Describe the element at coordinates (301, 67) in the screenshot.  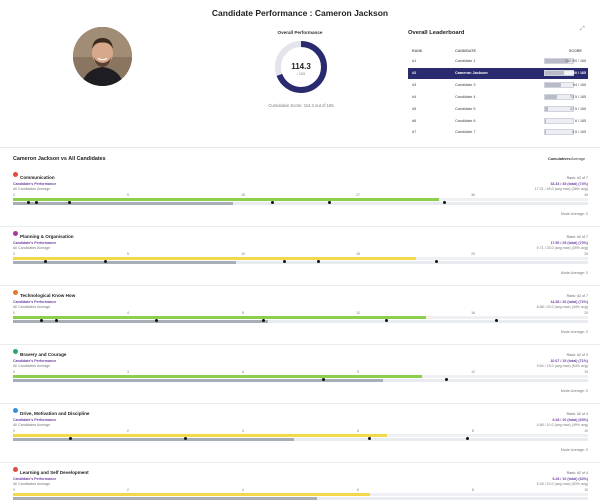
I see `donut-fill` at that location.